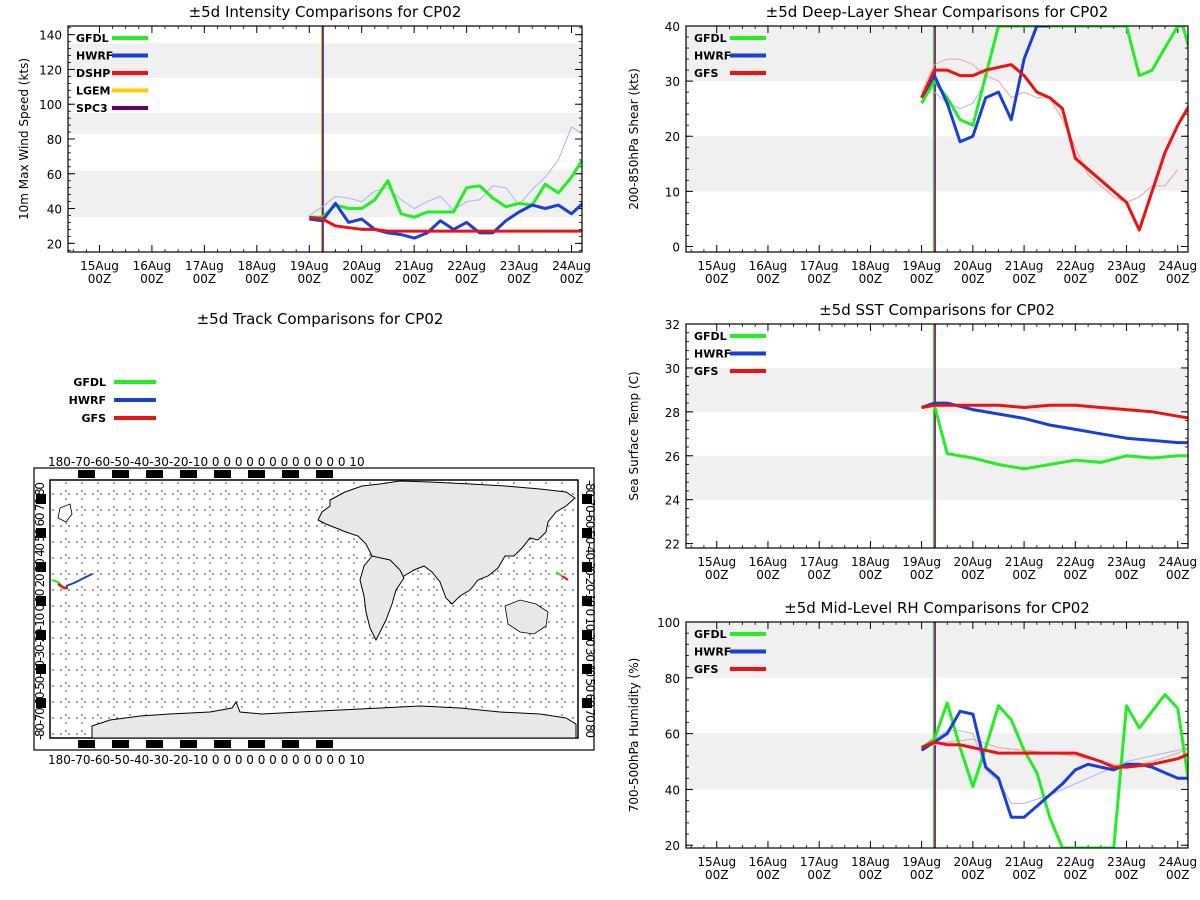  Describe the element at coordinates (672, 192) in the screenshot. I see `shear-ytick-label-1: 10` at that location.